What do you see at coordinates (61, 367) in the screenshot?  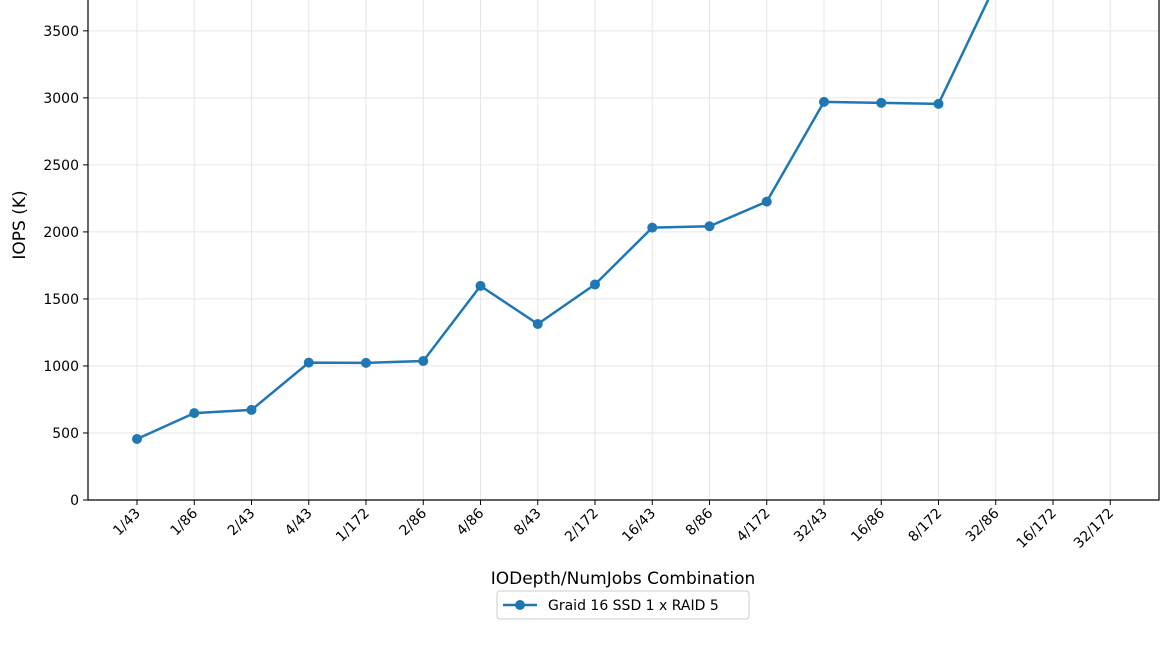 I see `y-tick-label: 1000` at bounding box center [61, 367].